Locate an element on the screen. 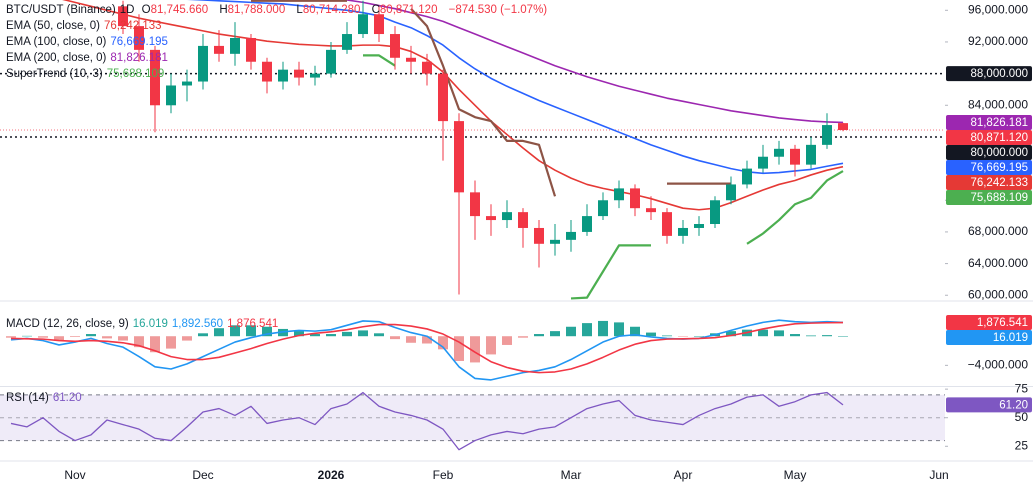 Image resolution: width=1033 pixels, height=487 pixels. symbol: BTC/USDT (Binance) is located at coordinates (61, 10).